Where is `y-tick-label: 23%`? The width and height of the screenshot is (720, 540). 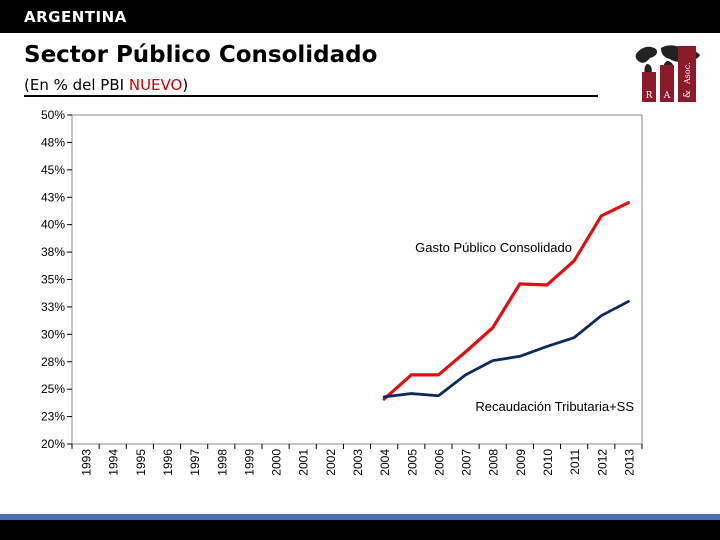 y-tick-label: 23% is located at coordinates (53, 417).